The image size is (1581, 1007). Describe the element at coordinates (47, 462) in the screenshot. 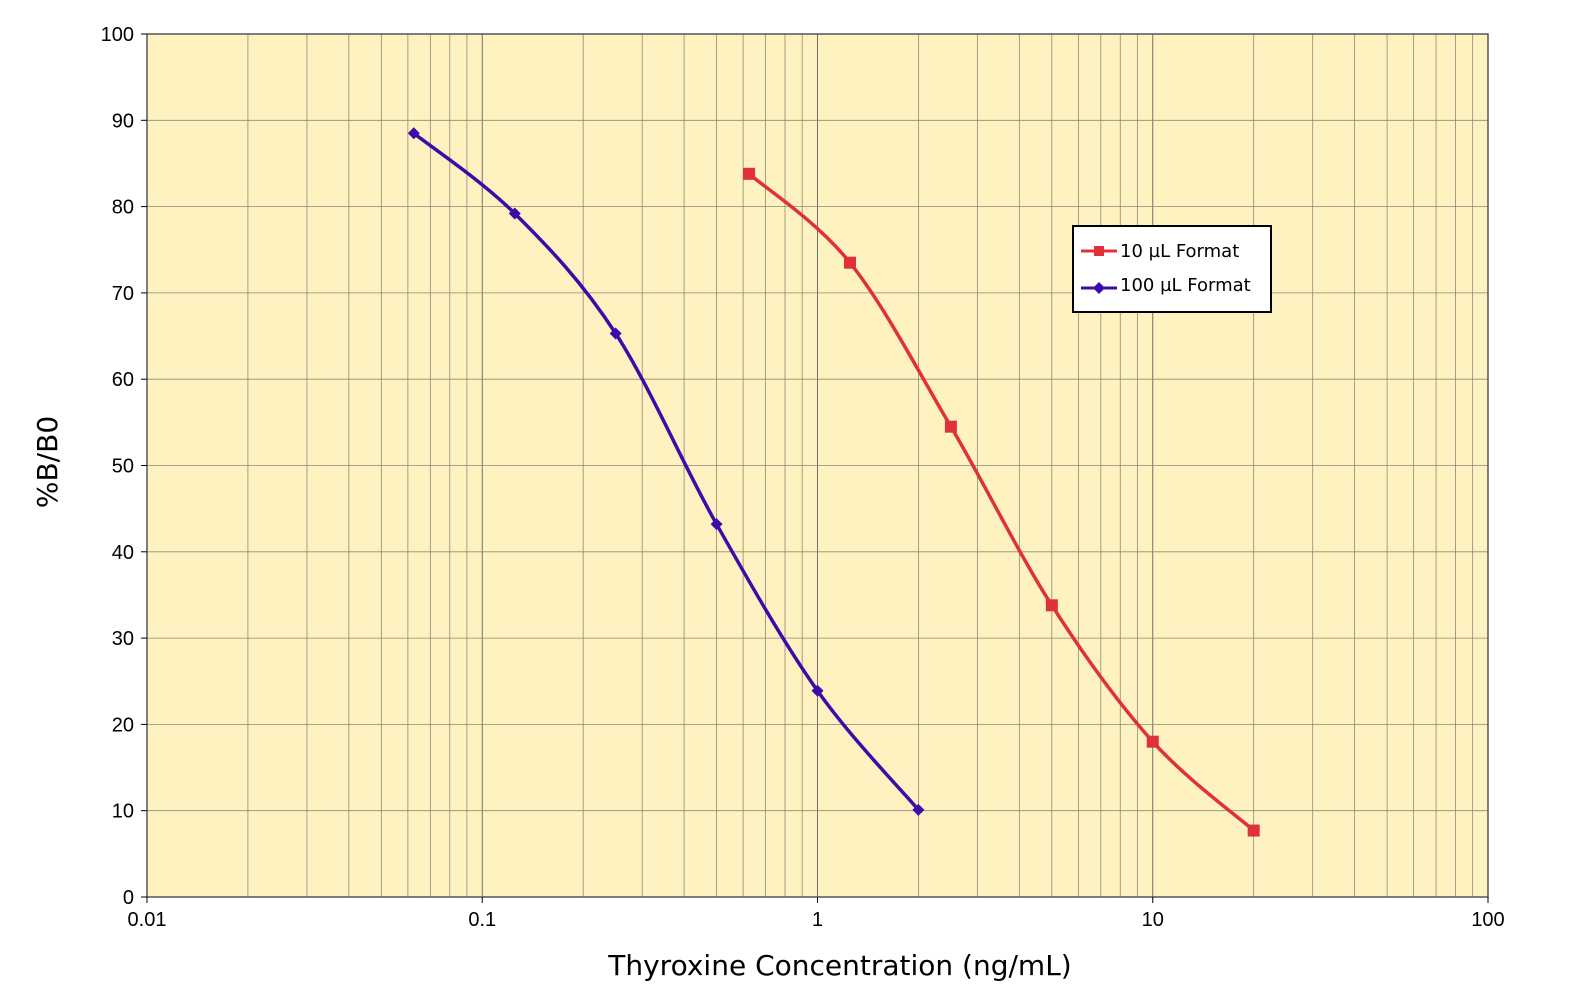

I see `y-axis-title: %B/B0` at that location.